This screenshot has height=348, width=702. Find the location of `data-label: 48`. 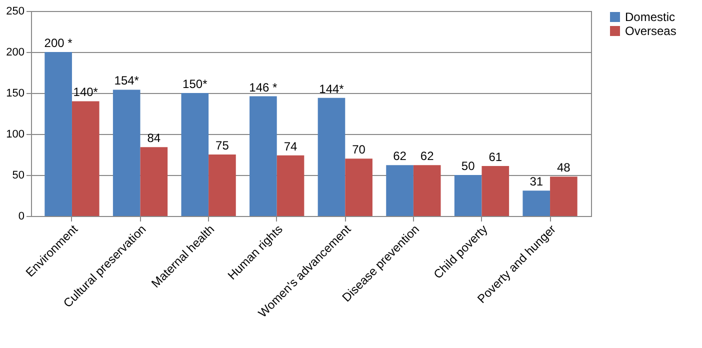

data-label: 48 is located at coordinates (564, 167).